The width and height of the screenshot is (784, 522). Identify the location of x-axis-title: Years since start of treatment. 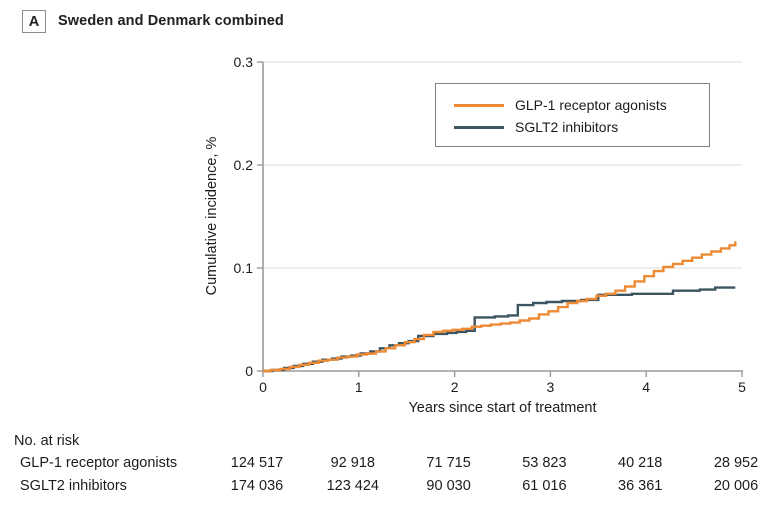
(502, 408).